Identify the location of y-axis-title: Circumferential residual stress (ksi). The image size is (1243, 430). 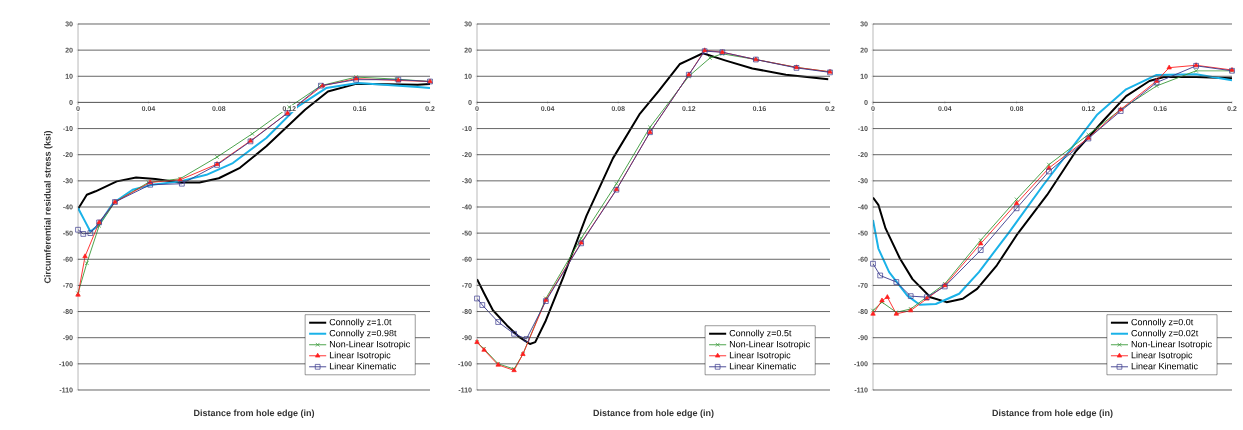
(48, 207).